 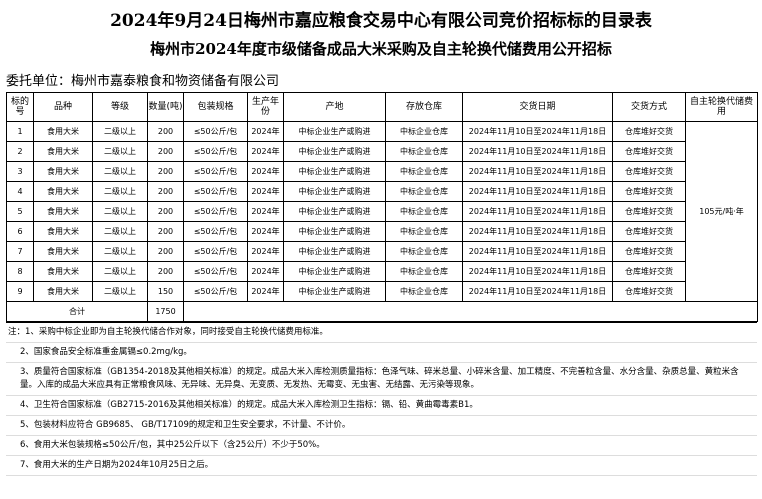 I want to click on cell, so click(x=470, y=311).